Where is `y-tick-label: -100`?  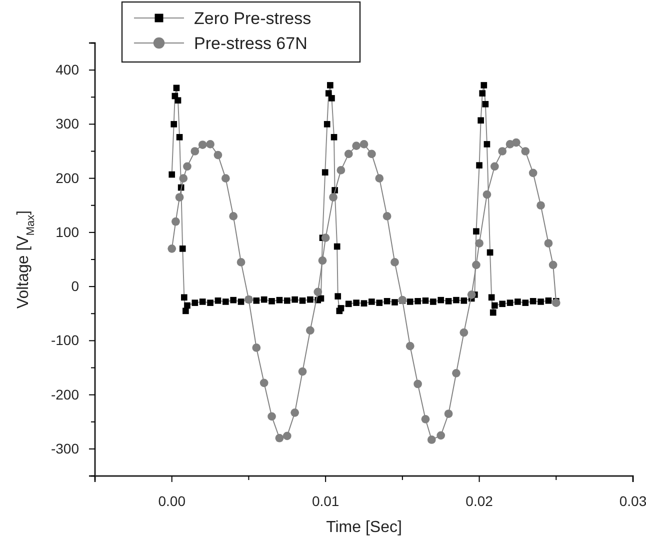
y-tick-label: -100 is located at coordinates (65, 340).